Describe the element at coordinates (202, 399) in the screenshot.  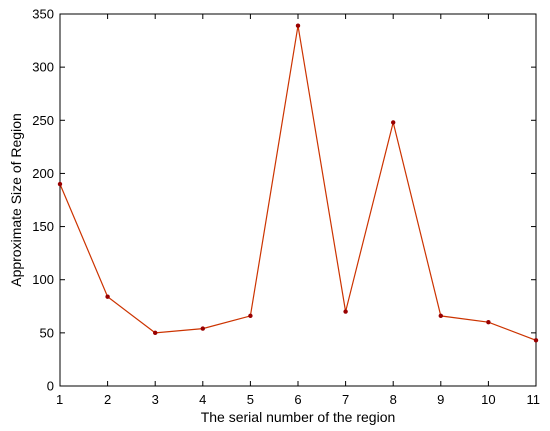
I see `x-tick-label: 4` at that location.